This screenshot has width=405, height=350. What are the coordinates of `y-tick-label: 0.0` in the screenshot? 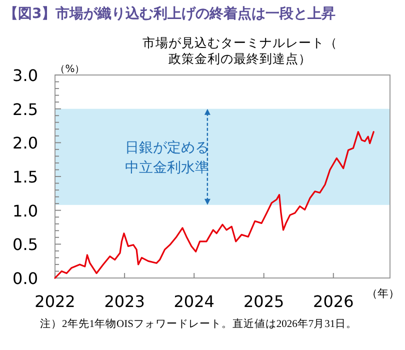 It's located at (25, 278).